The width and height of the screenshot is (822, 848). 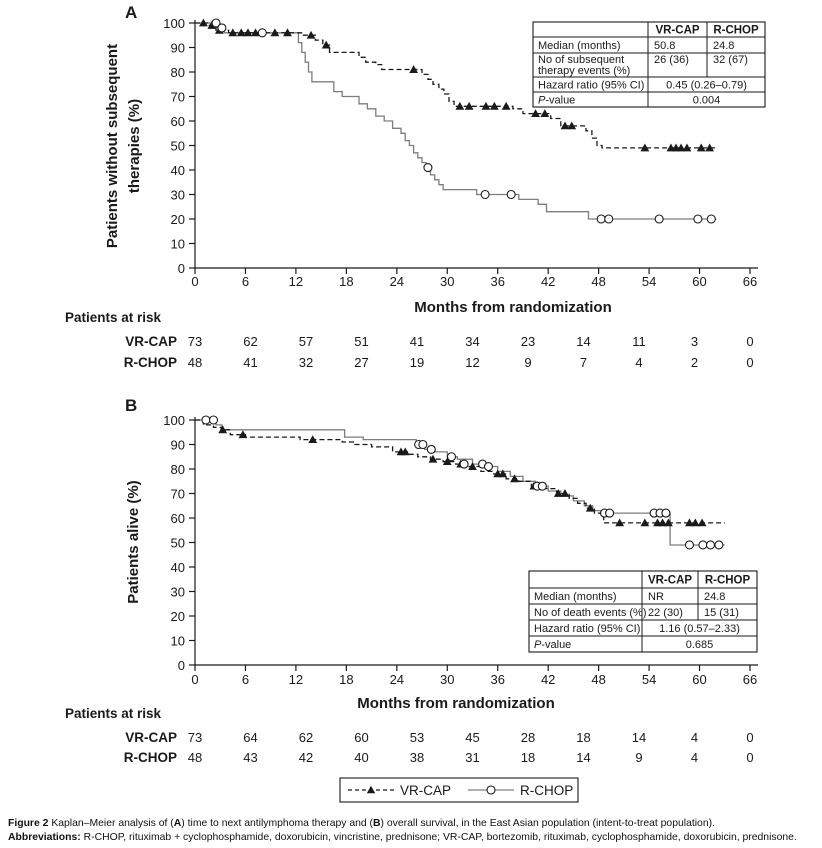 What do you see at coordinates (575, 597) in the screenshot?
I see `stats-row-label: Median (months)` at bounding box center [575, 597].